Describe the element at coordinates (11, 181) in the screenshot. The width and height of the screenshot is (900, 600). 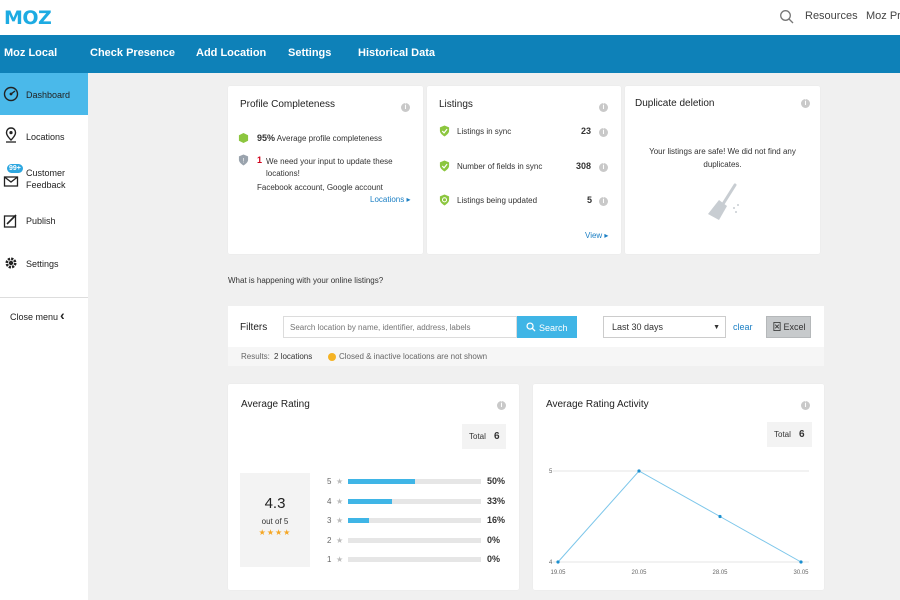
I see `feedback-icon` at that location.